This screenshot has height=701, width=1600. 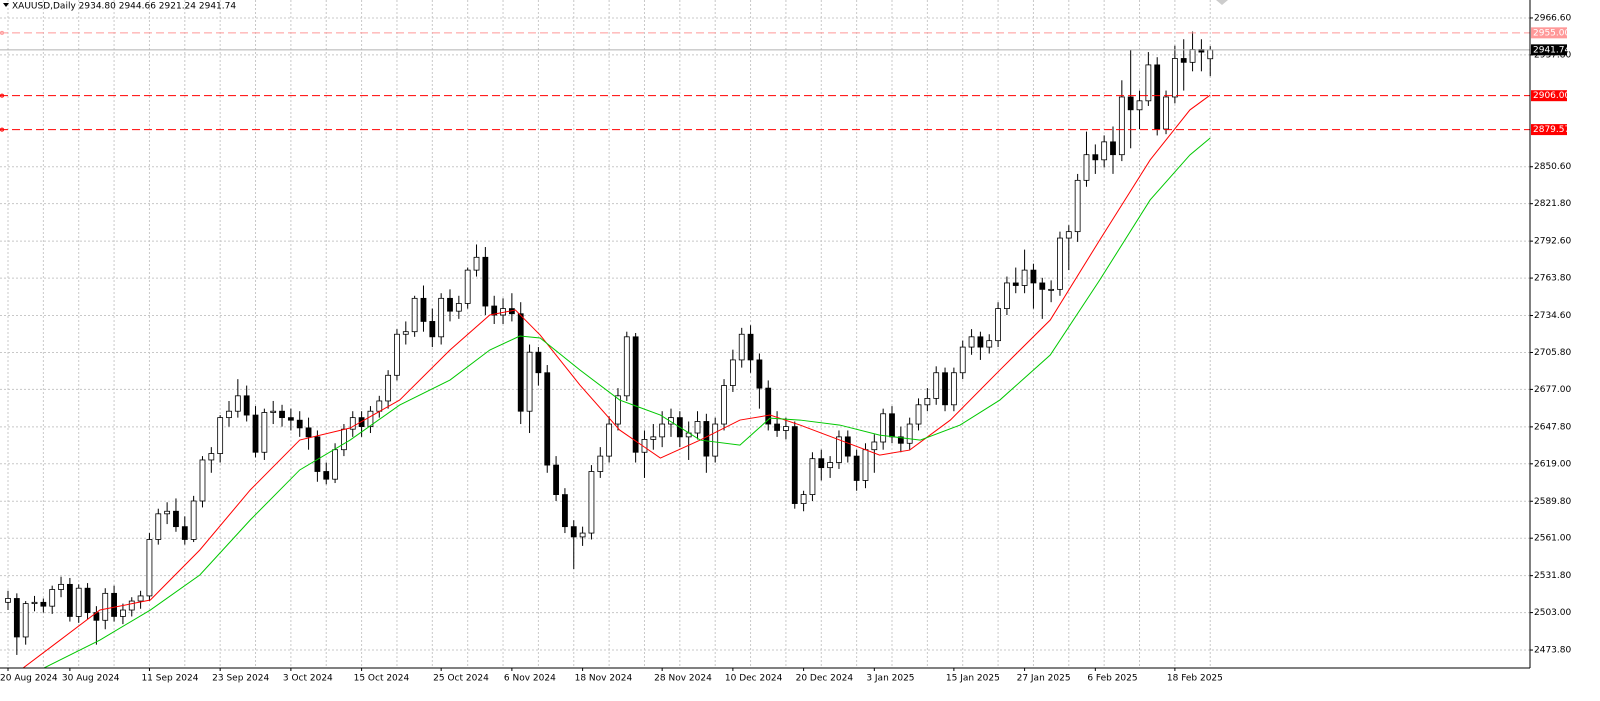 What do you see at coordinates (1552, 613) in the screenshot?
I see `y-tick-label: 2503.00` at bounding box center [1552, 613].